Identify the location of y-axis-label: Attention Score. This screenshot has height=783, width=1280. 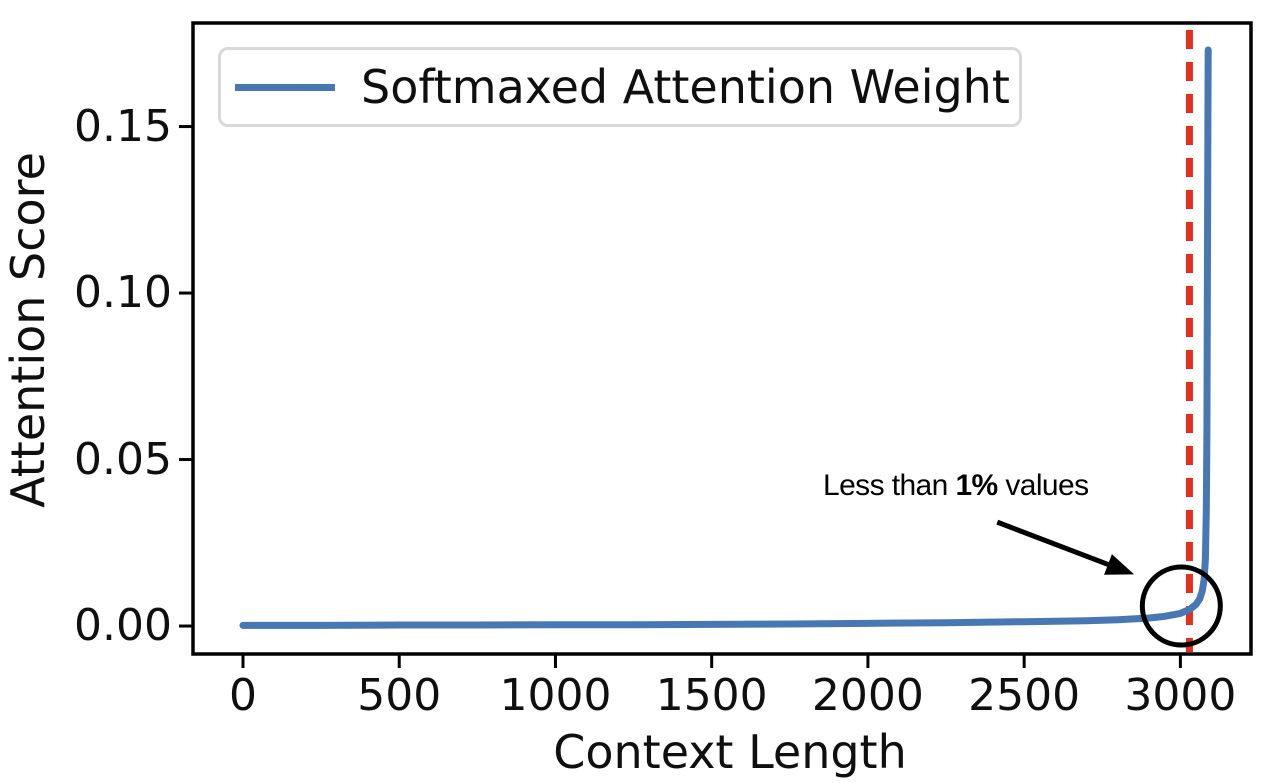
(28, 330).